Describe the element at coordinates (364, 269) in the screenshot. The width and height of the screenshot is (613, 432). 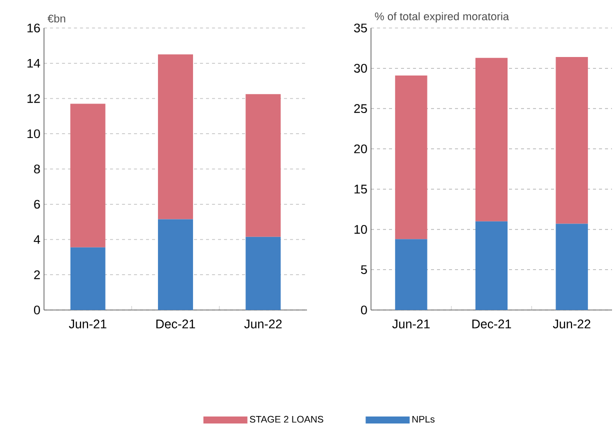
I see `y-tick-label: 5` at that location.